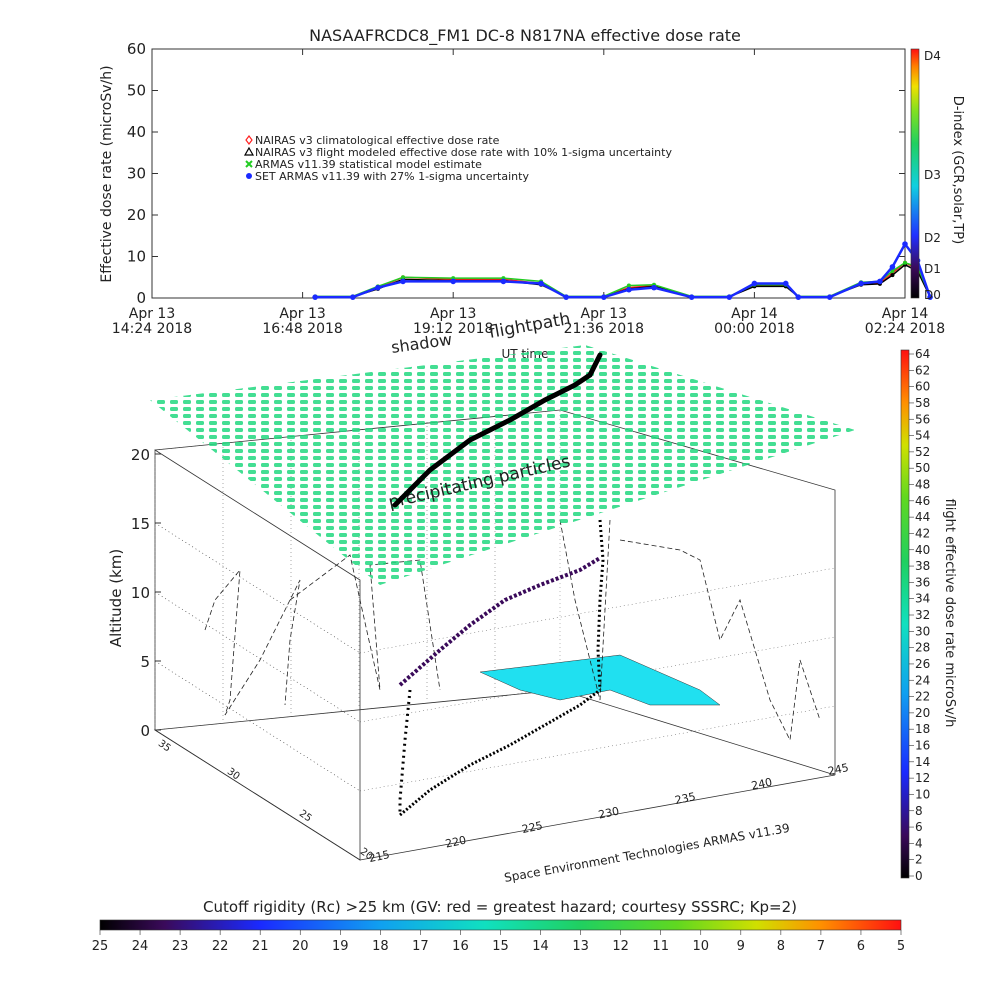 The height and width of the screenshot is (1000, 1000). I want to click on flight-path-descent, so click(405, 752).